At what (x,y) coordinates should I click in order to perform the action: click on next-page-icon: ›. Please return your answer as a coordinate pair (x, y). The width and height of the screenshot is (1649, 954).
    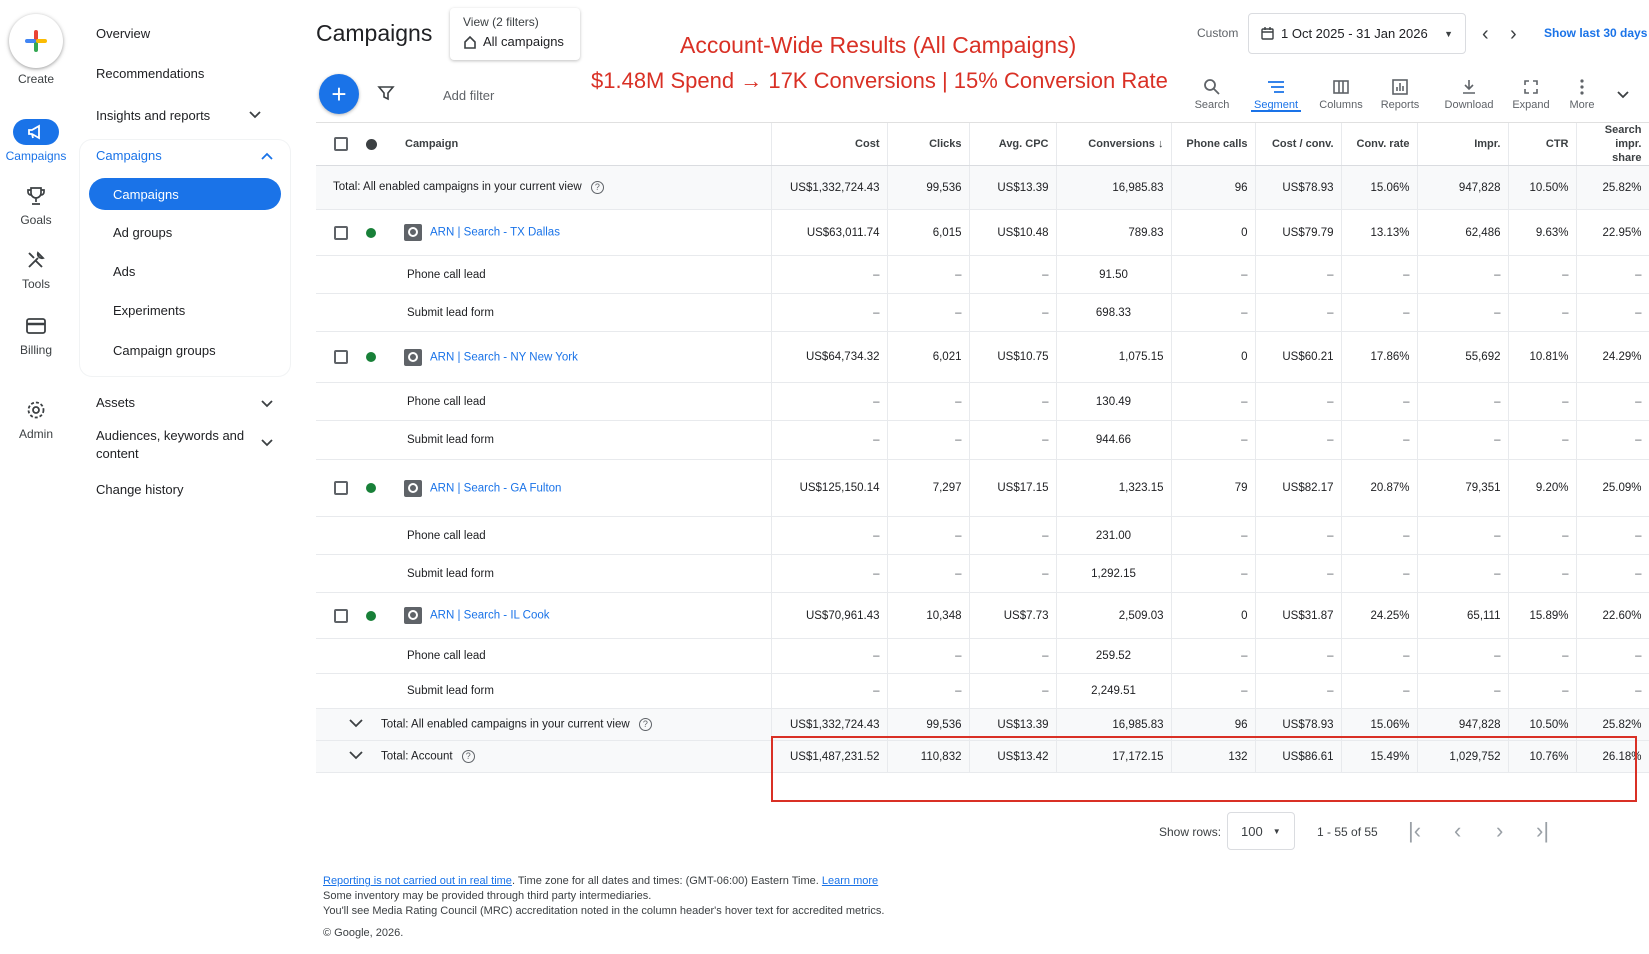
    Looking at the image, I should click on (1500, 830).